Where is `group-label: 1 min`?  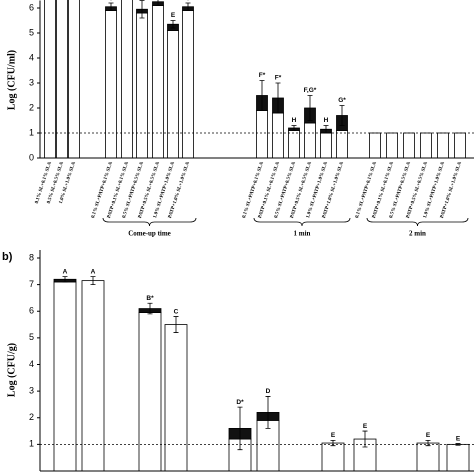
group-label: 1 min is located at coordinates (302, 234).